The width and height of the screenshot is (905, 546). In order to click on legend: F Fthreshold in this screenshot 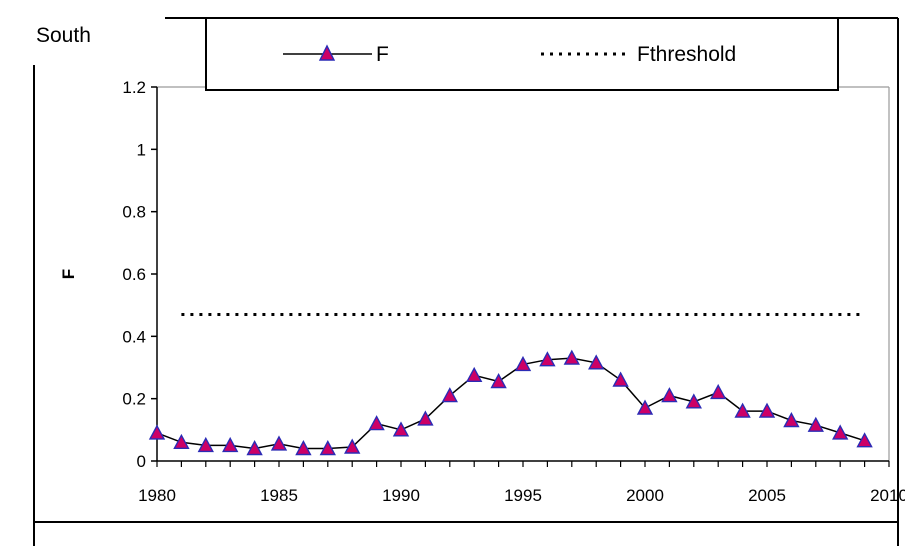, I will do `click(522, 54)`.